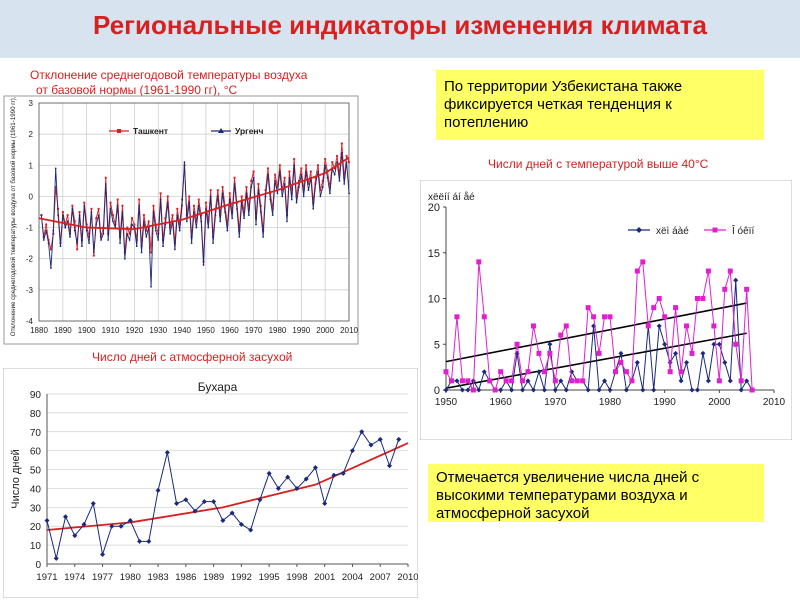  What do you see at coordinates (254, 330) in the screenshot?
I see `x-tick-label: 1970` at bounding box center [254, 330].